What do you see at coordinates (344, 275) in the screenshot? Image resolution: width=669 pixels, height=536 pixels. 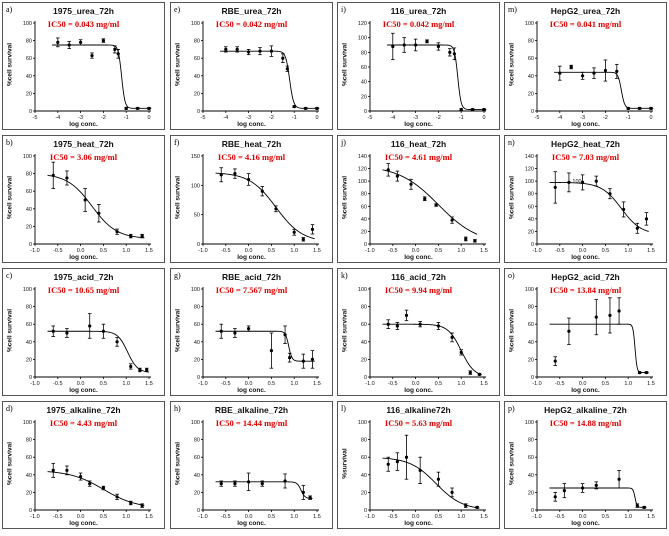 I see `panel-label: k)` at bounding box center [344, 275].